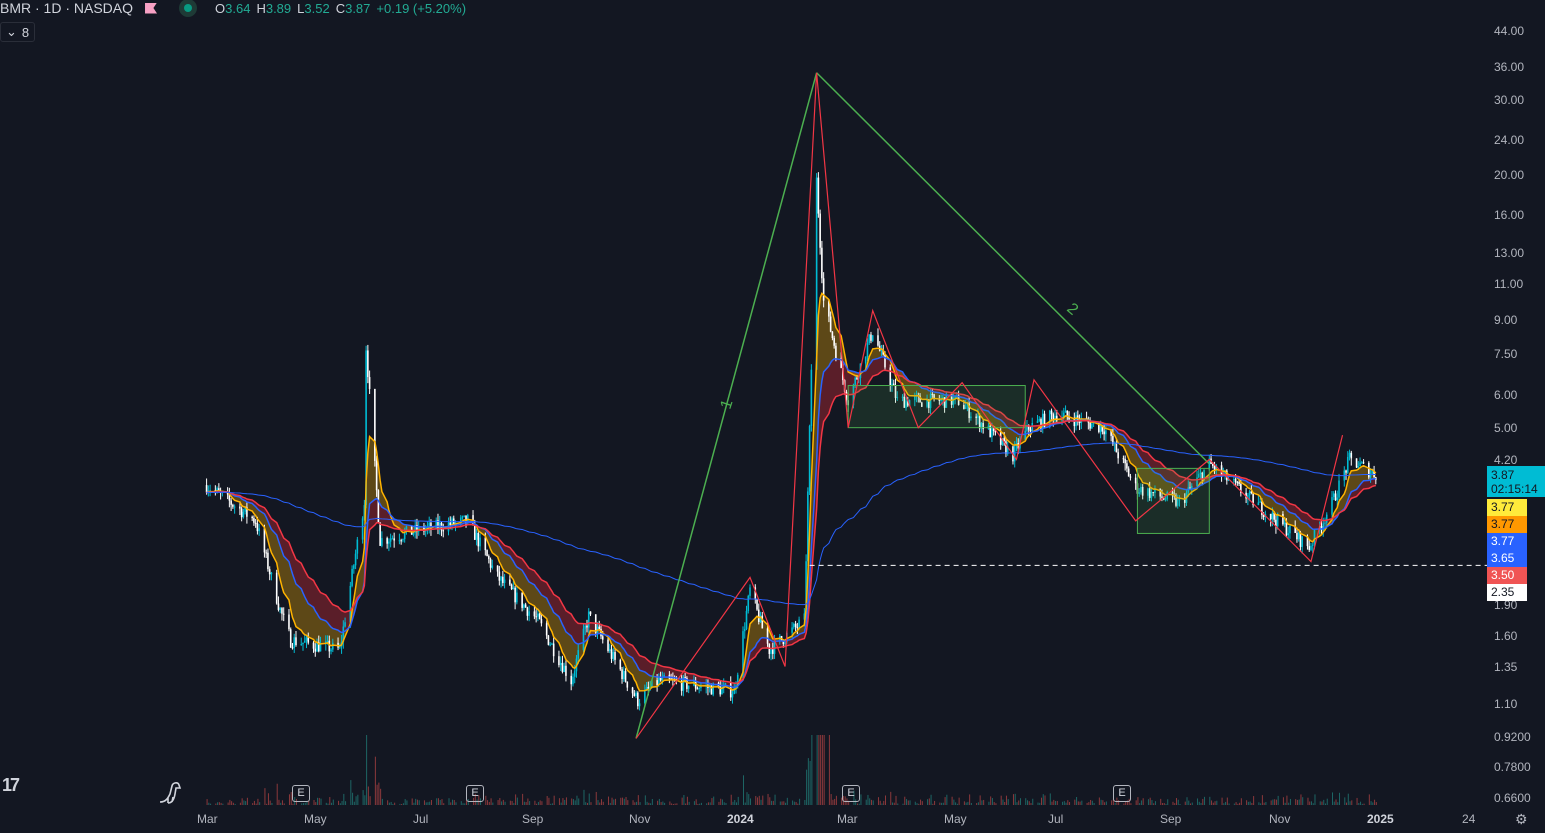  I want to click on tradingview-logo: 17, so click(11, 785).